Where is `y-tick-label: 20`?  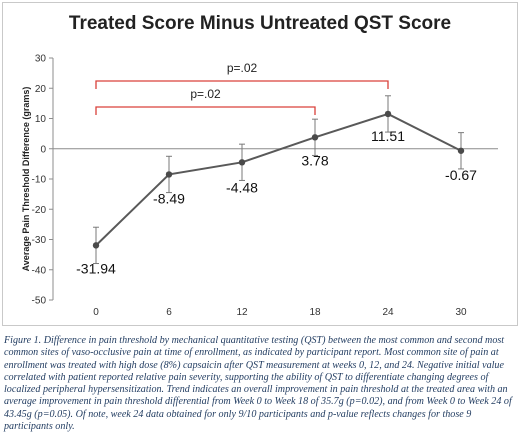 y-tick-label: 20 is located at coordinates (41, 89).